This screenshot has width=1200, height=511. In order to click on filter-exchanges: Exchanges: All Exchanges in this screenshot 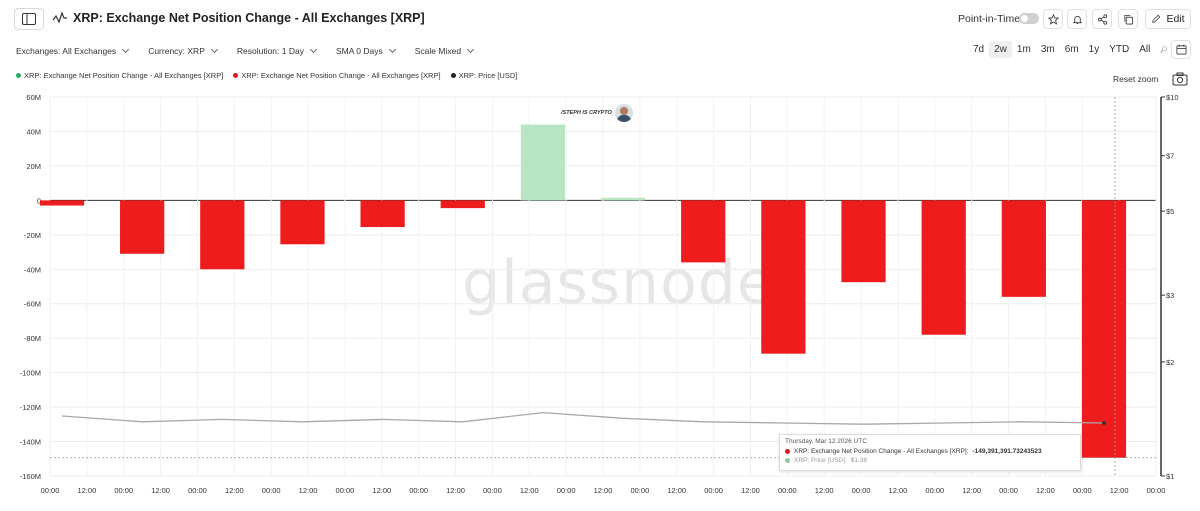, I will do `click(73, 51)`.